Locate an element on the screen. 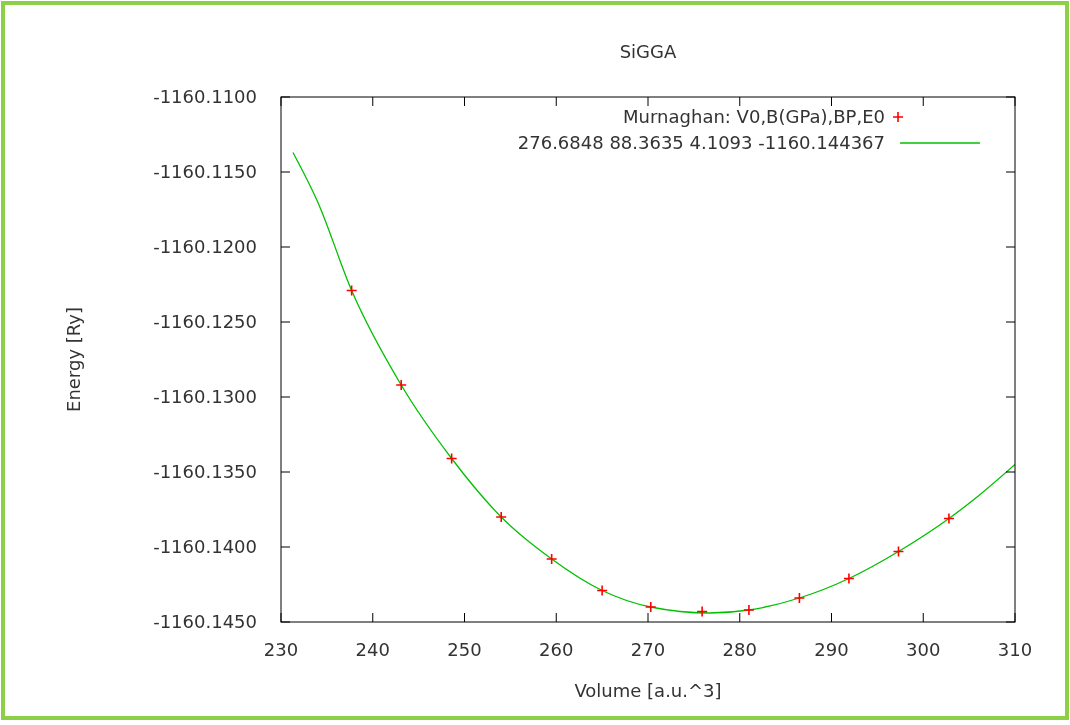 This screenshot has width=1070, height=725. y-tick-label: -1160.1200 is located at coordinates (205, 246).